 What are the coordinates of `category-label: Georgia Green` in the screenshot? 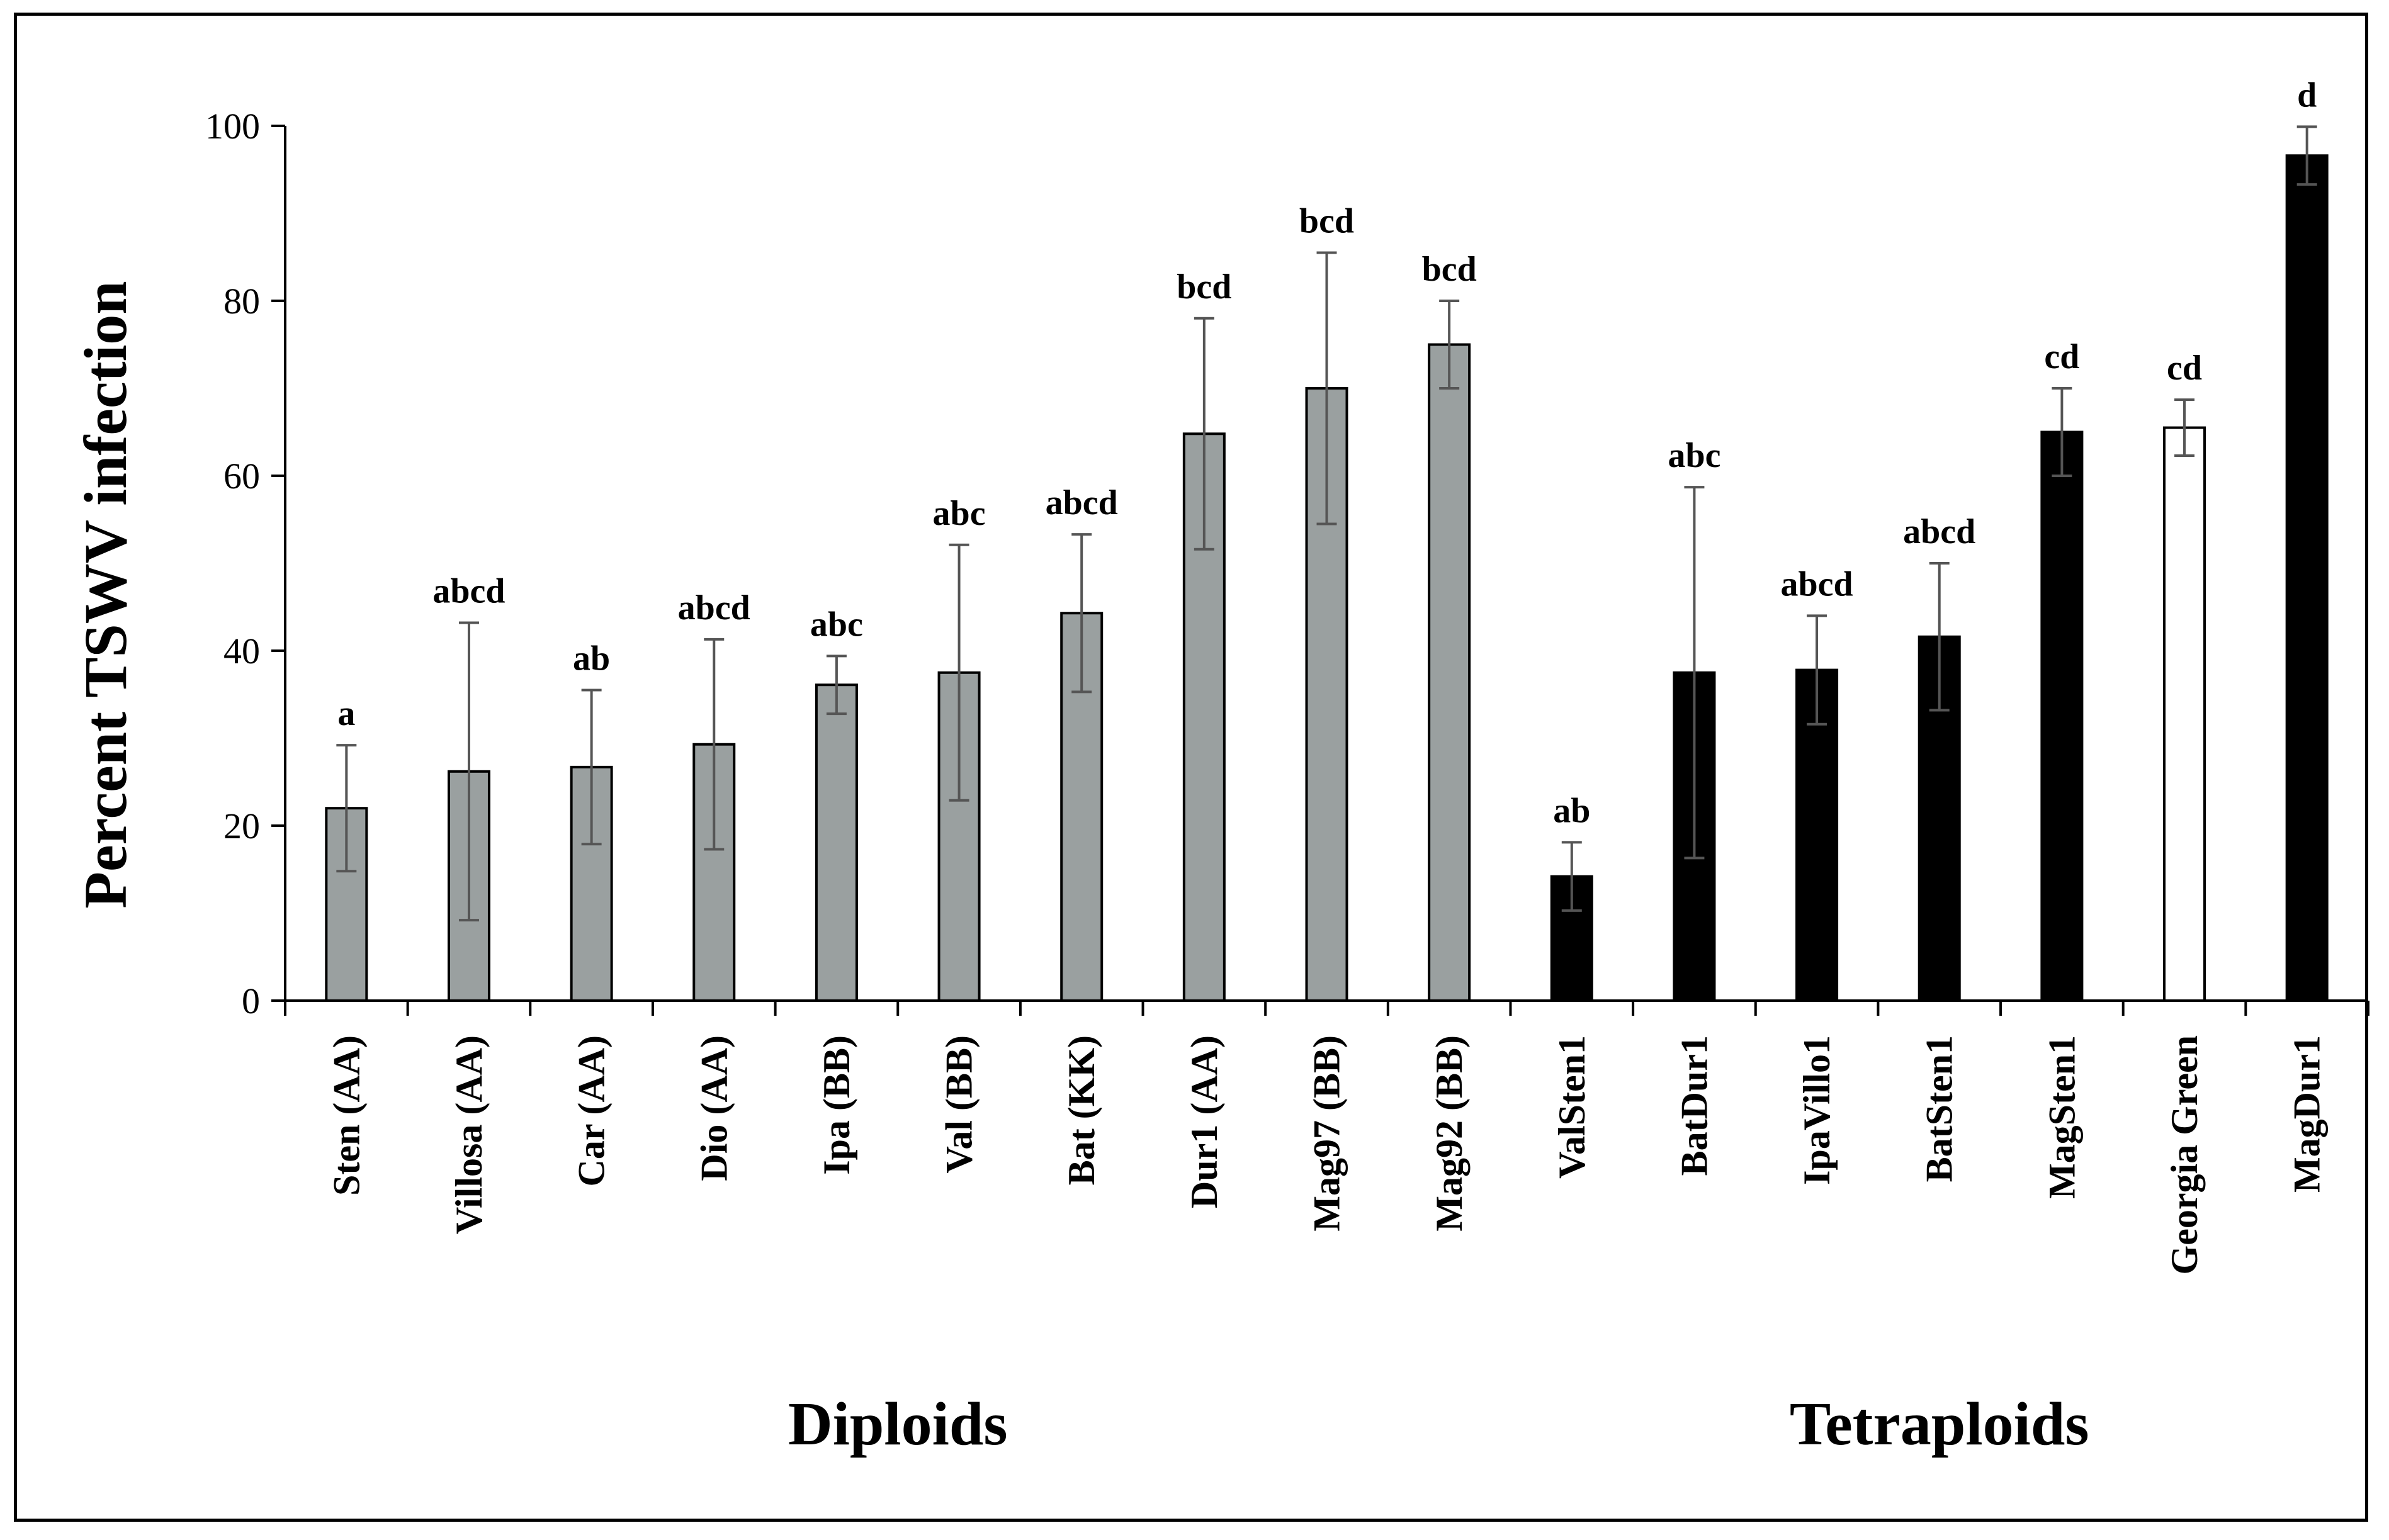 It's located at (2184, 1154).